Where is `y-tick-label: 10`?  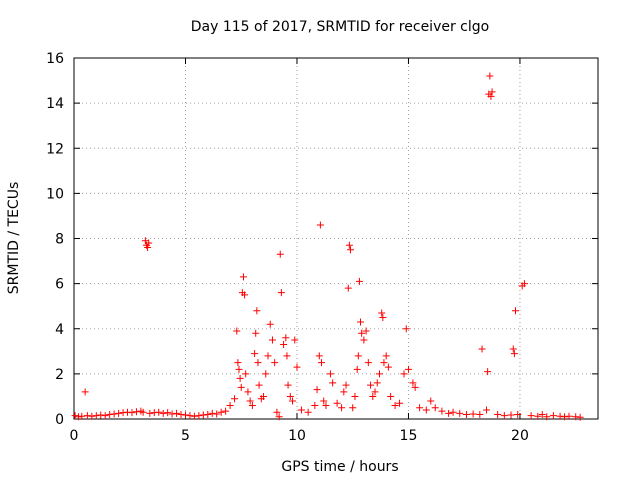
y-tick-label: 10 is located at coordinates (55, 194).